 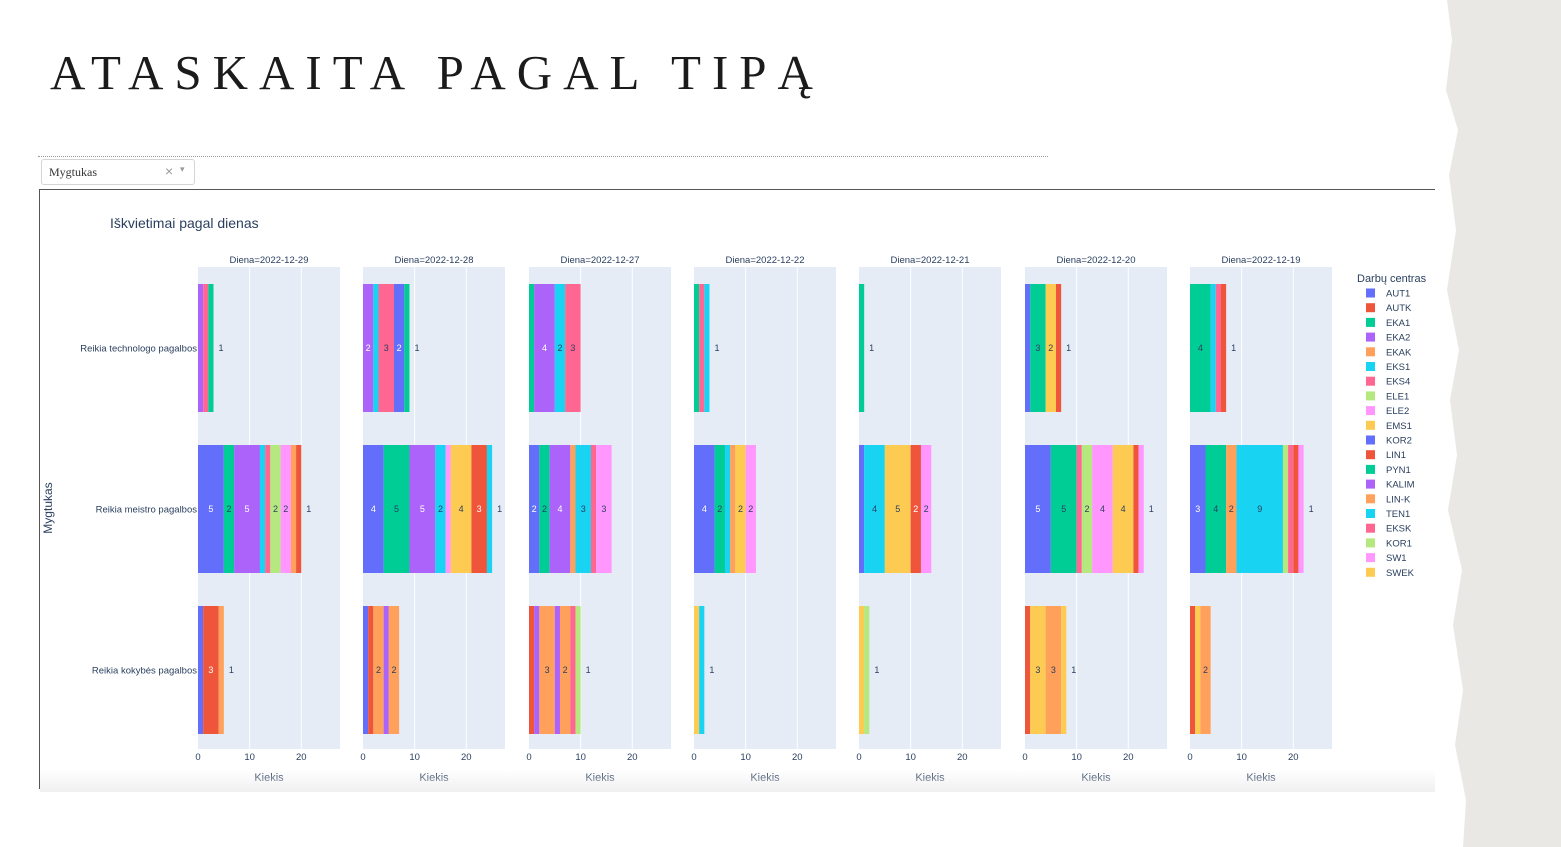 What do you see at coordinates (600, 260) in the screenshot?
I see `facet-title: Diena=2022-12-27` at bounding box center [600, 260].